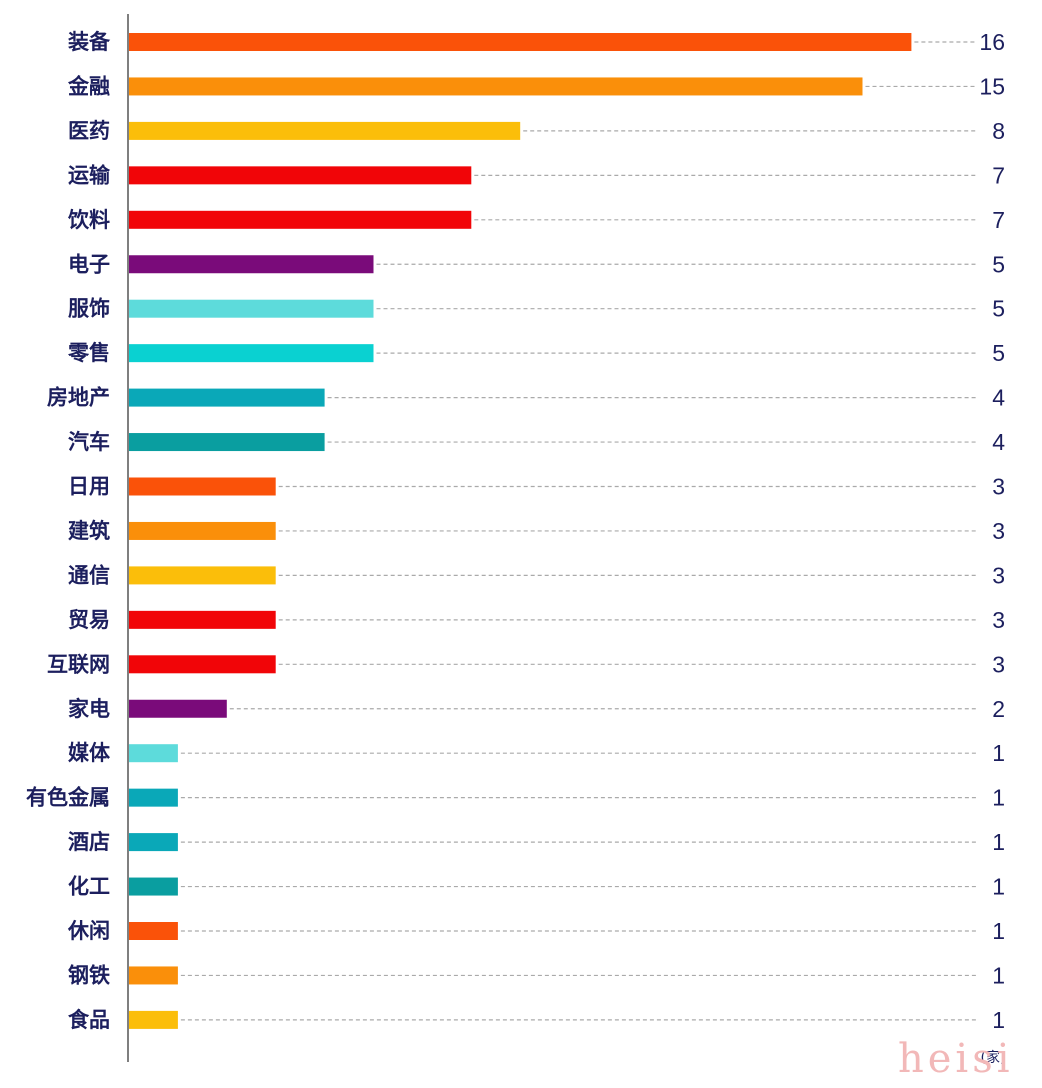 Image resolution: width=1042 pixels, height=1088 pixels. I want to click on category-label: 装备, so click(89, 42).